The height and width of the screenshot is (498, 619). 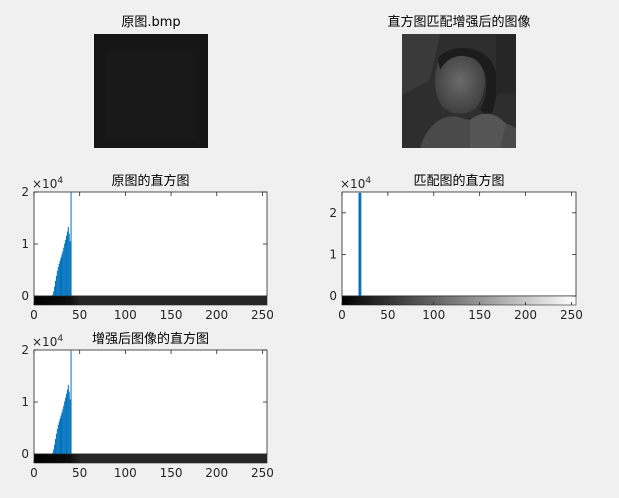 I want to click on chart-title: 增强后图像的直方图, so click(x=150, y=339).